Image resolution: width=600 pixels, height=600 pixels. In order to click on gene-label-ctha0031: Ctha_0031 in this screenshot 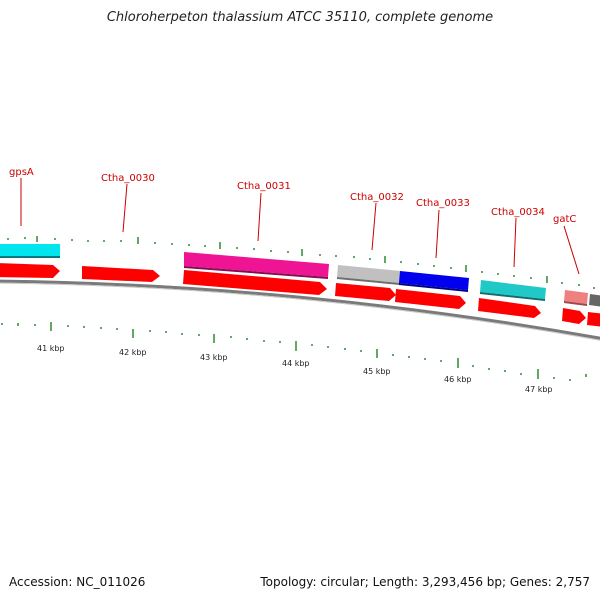, I will do `click(264, 186)`.